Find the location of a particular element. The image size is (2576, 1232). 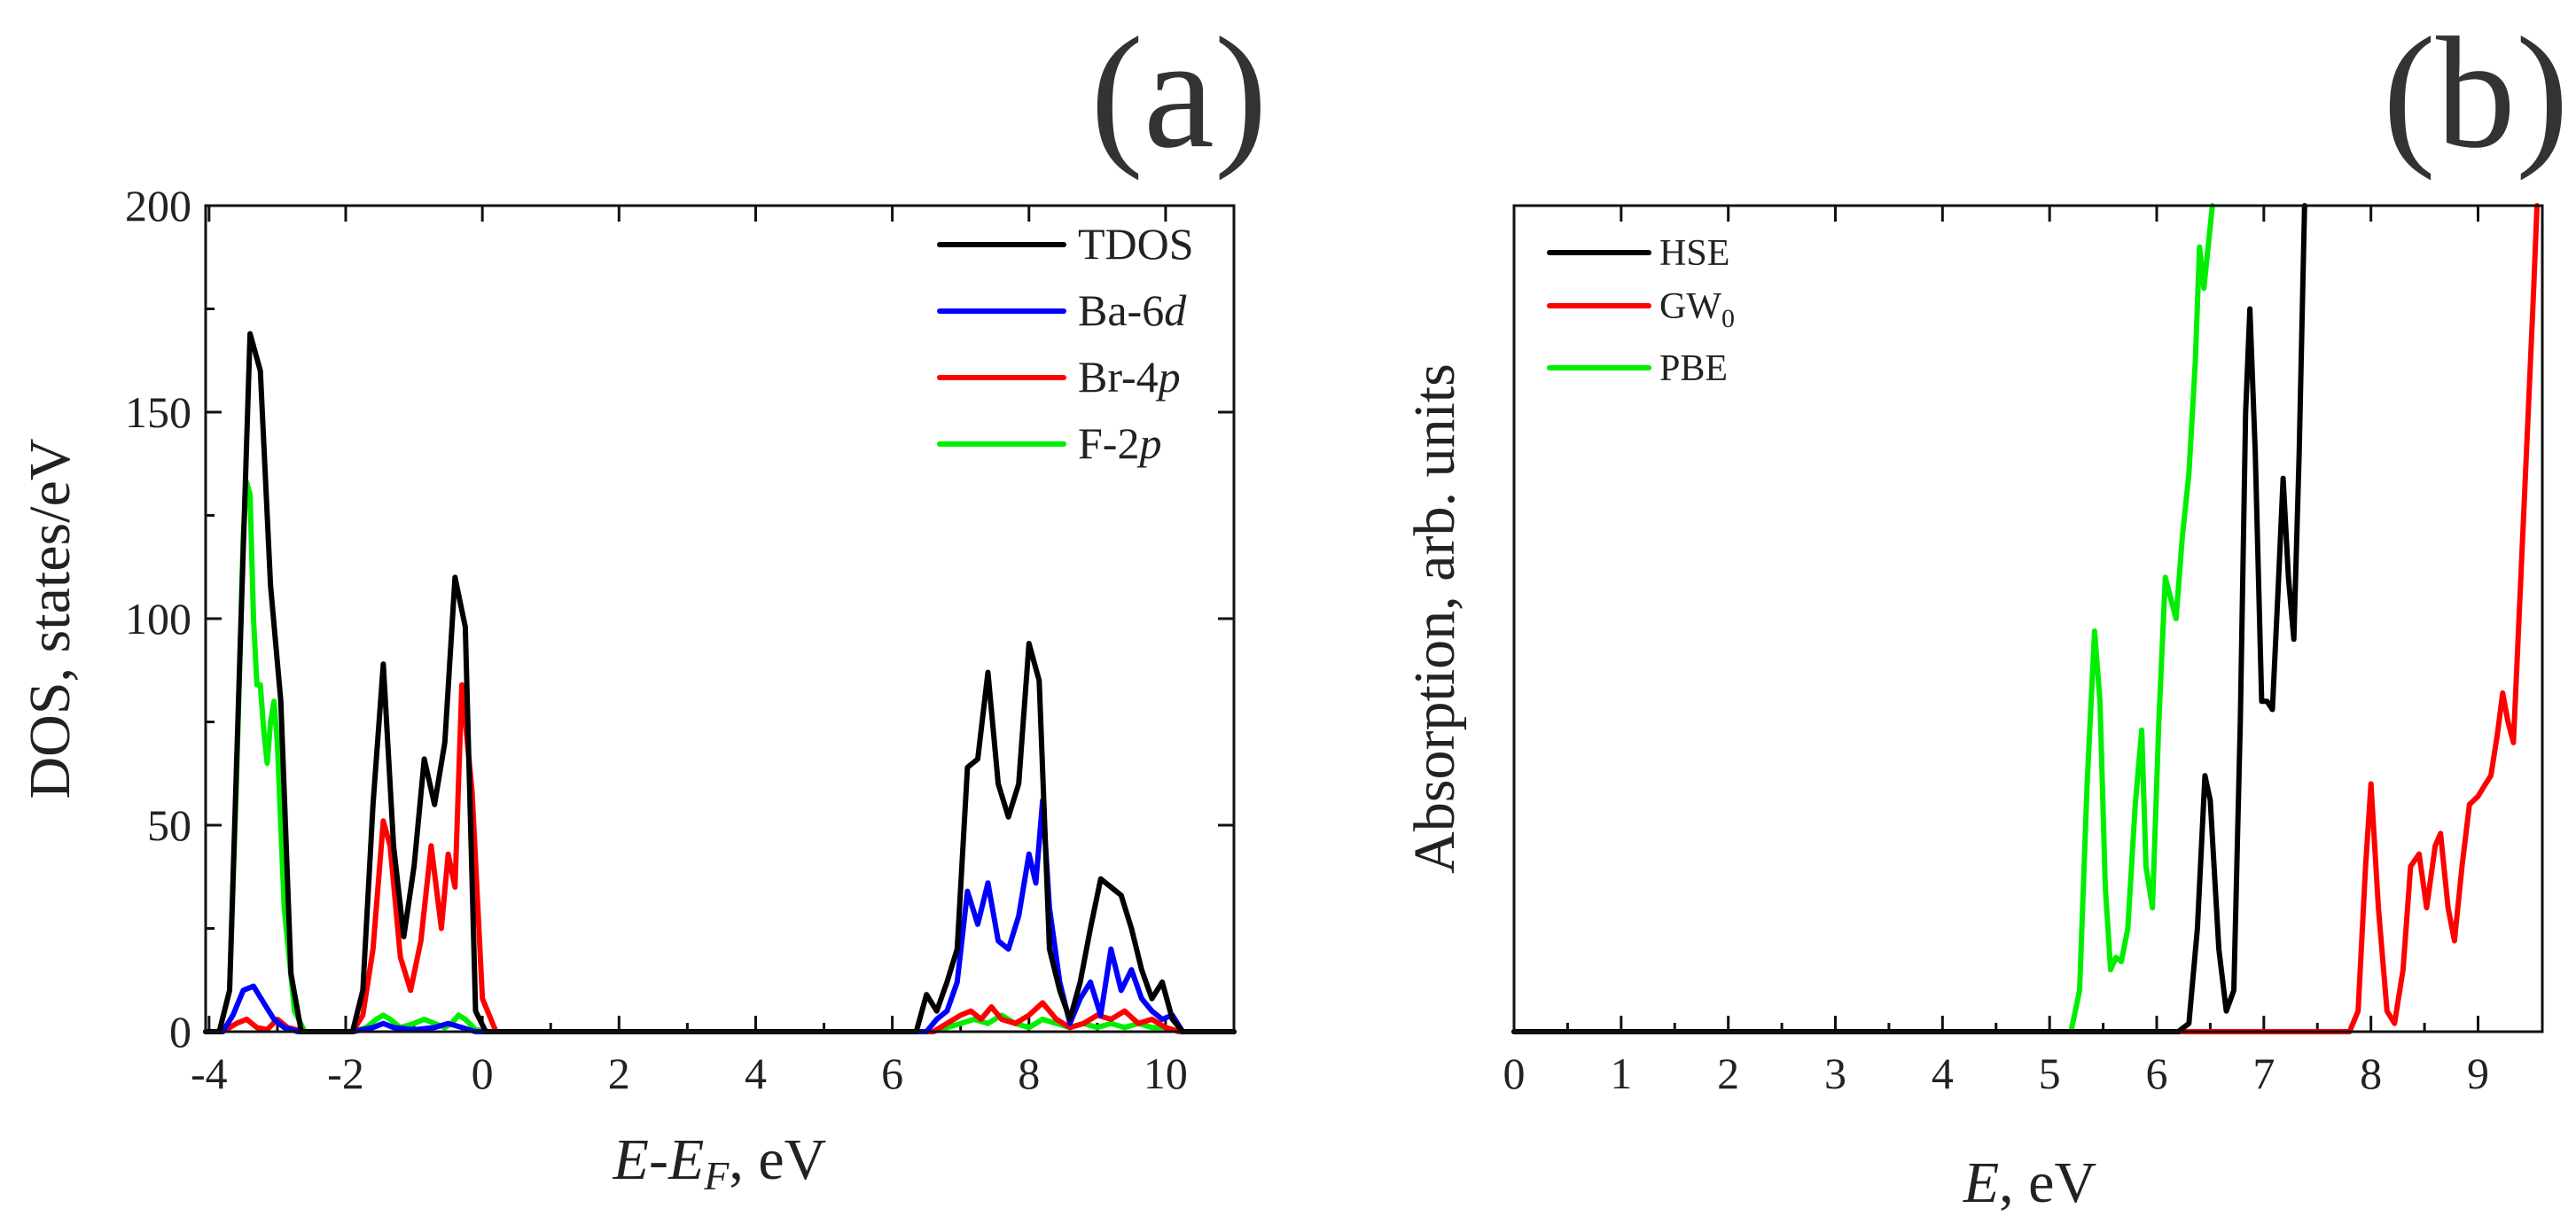

legend-entry-pbe: PBE is located at coordinates (1637, 368).